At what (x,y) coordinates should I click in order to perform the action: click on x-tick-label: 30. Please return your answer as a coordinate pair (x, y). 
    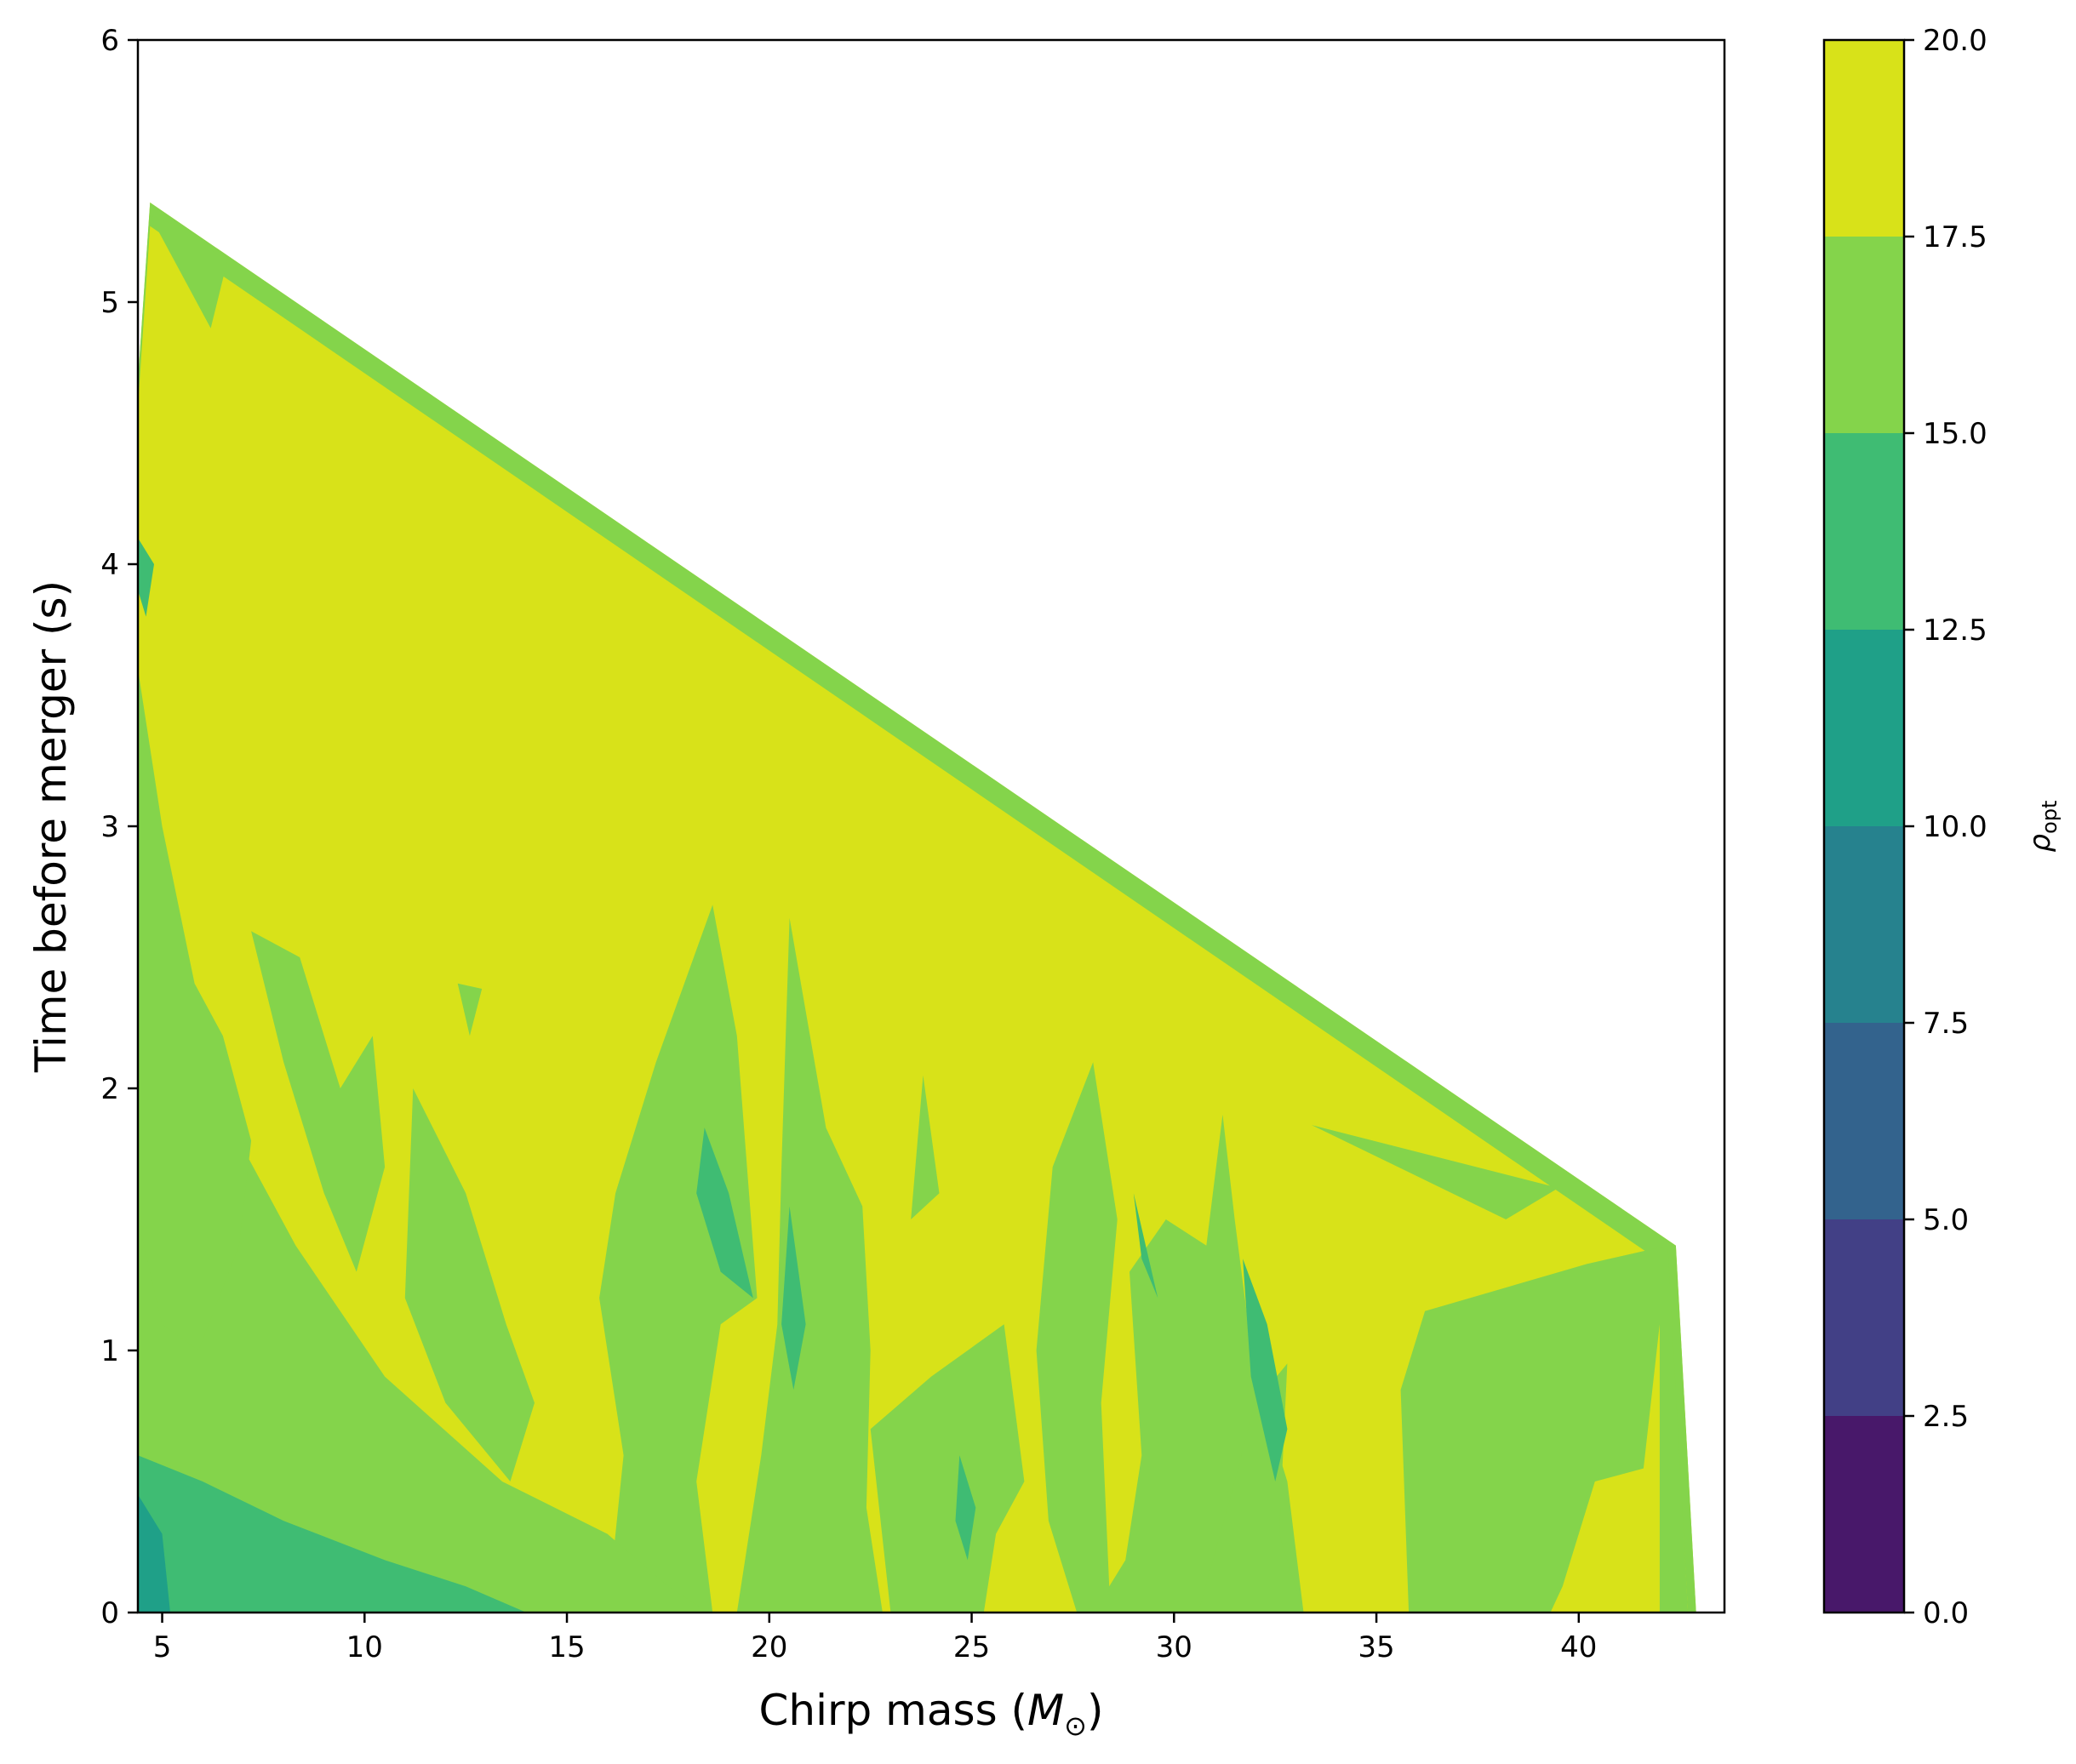
    Looking at the image, I should click on (1174, 1647).